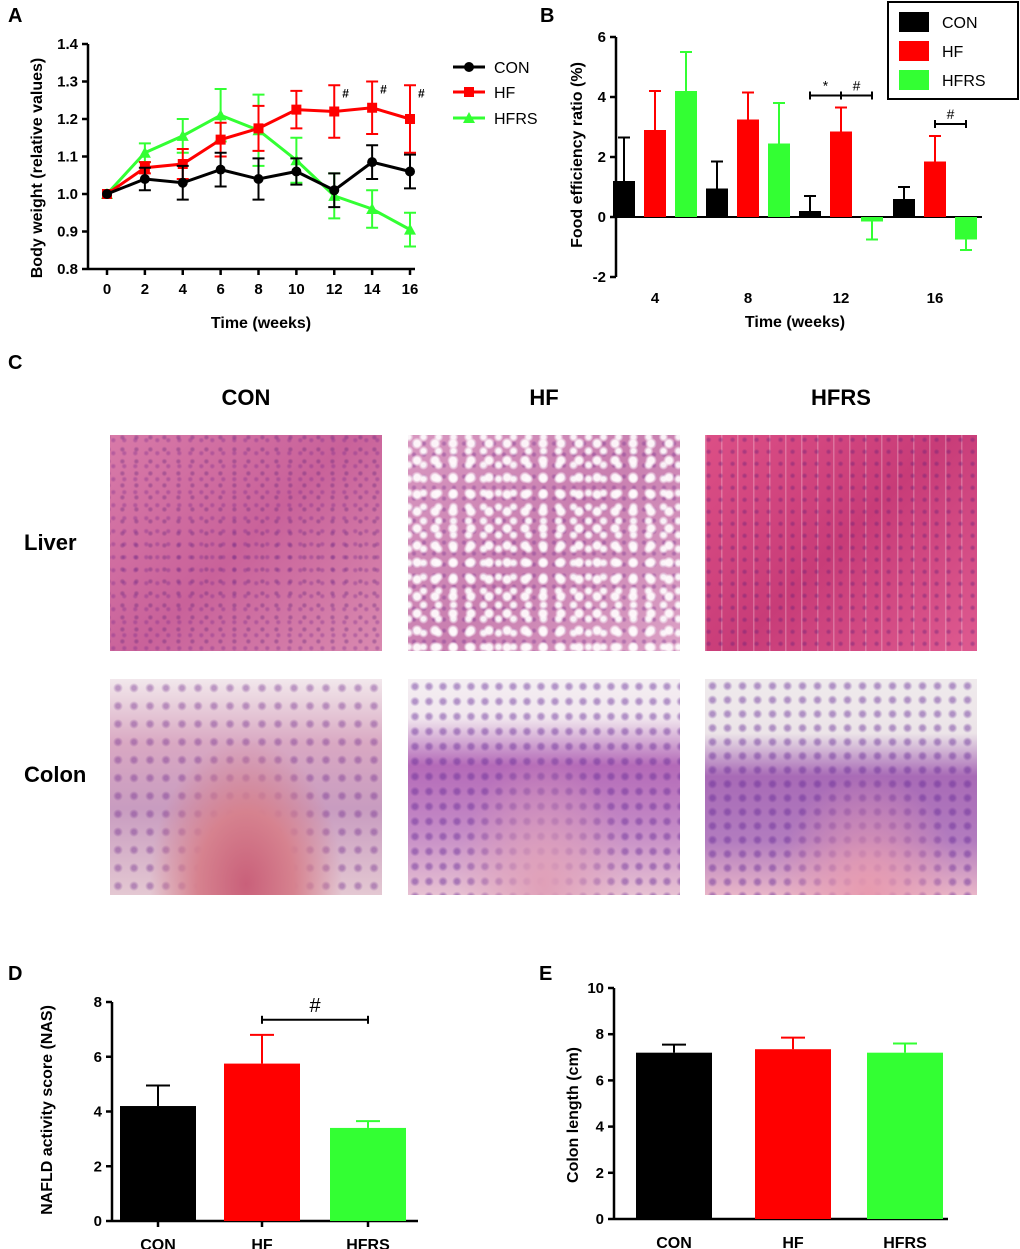  Describe the element at coordinates (599, 277) in the screenshot. I see `panel-b-y-tick-label: -2` at that location.